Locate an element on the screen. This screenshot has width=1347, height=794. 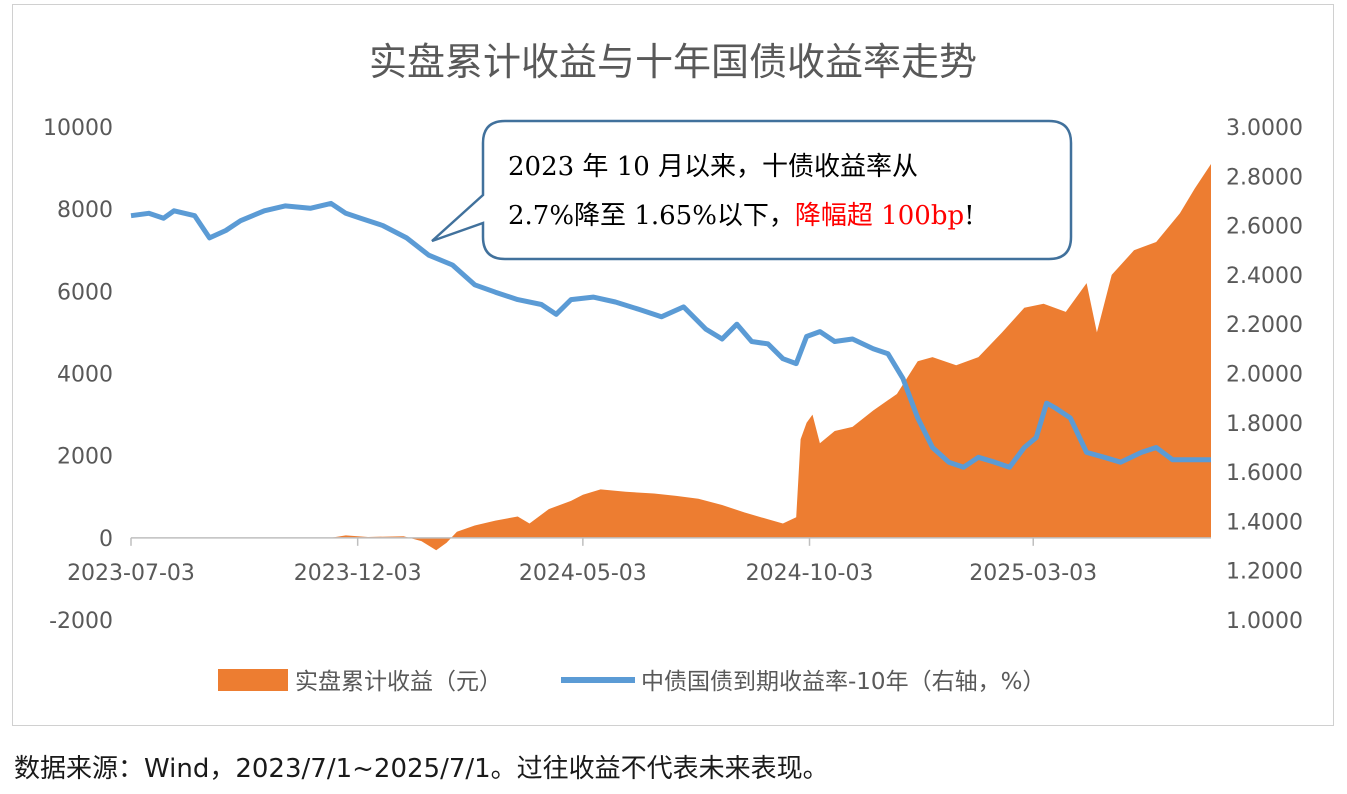
y-right-tick-label: 2.4000 is located at coordinates (1264, 276).